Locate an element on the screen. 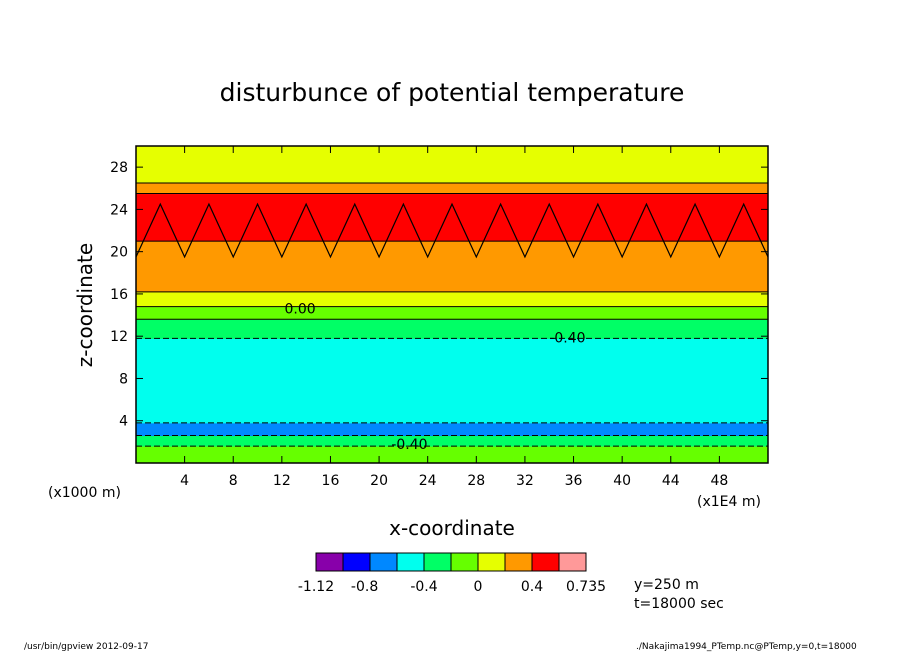 This screenshot has height=654, width=904. colorbar-label-3: 0 is located at coordinates (478, 587).